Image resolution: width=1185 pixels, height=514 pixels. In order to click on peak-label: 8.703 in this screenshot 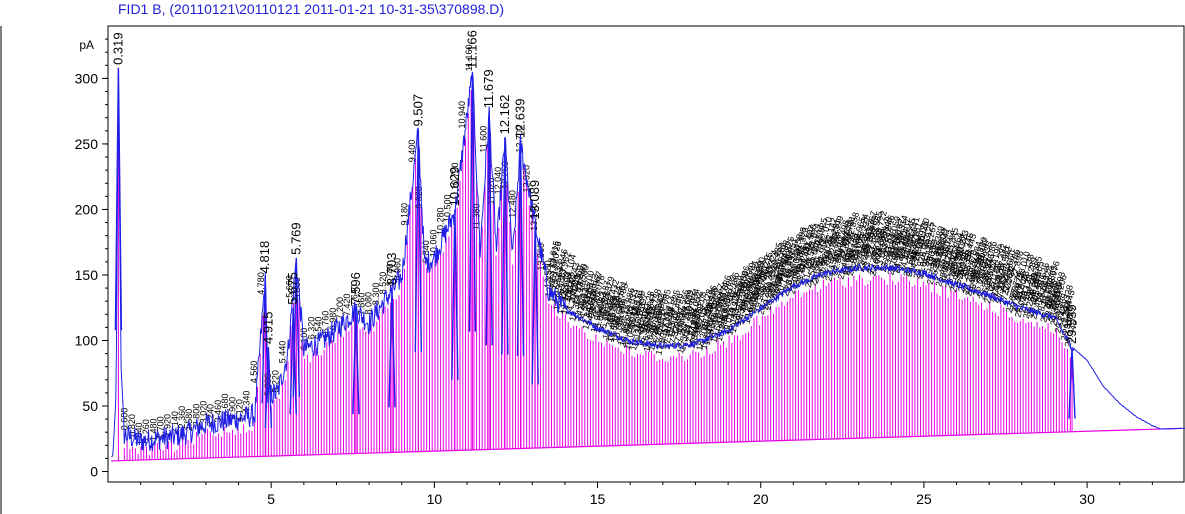, I will do `click(391, 269)`.